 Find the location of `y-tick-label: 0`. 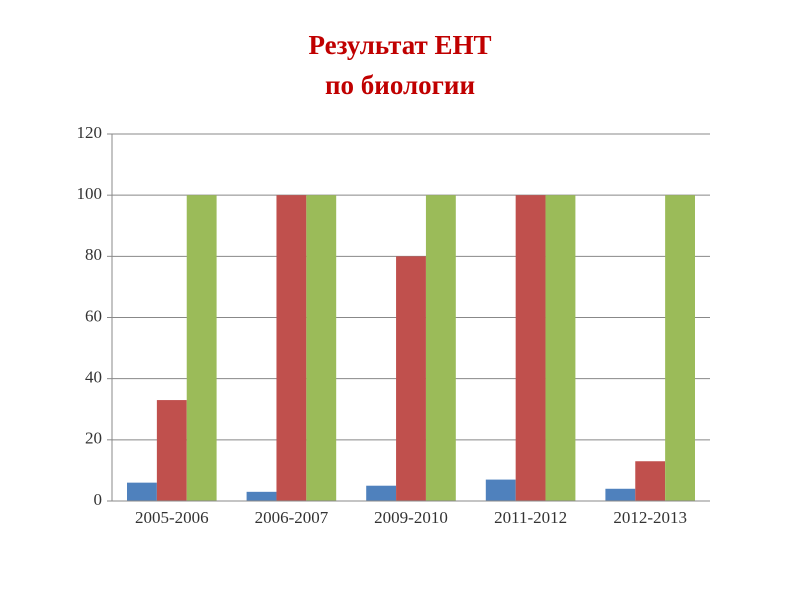

y-tick-label: 0 is located at coordinates (98, 499).